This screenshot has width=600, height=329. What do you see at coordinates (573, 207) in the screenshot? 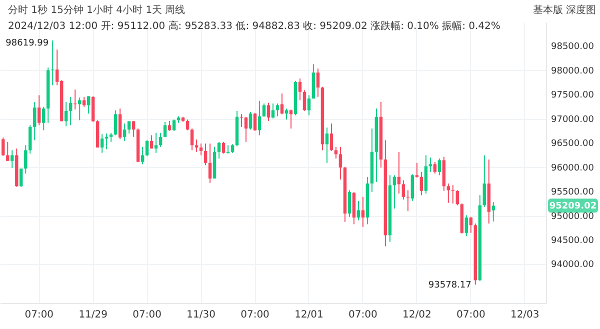
I see `text: 95209.02` at bounding box center [573, 207].